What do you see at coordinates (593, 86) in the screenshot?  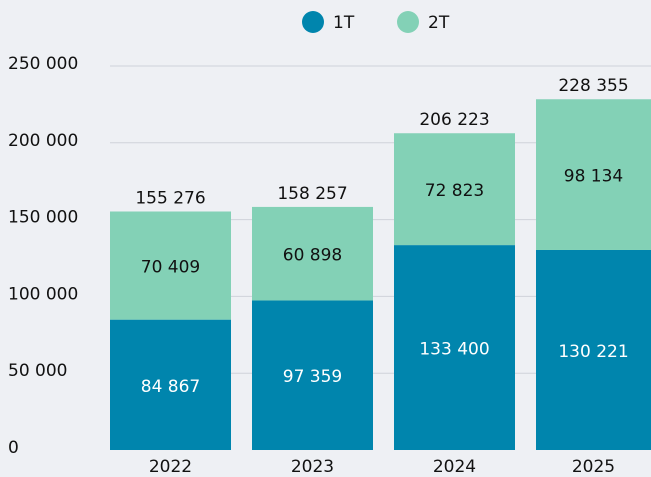 I see `total-label: 228 355` at bounding box center [593, 86].